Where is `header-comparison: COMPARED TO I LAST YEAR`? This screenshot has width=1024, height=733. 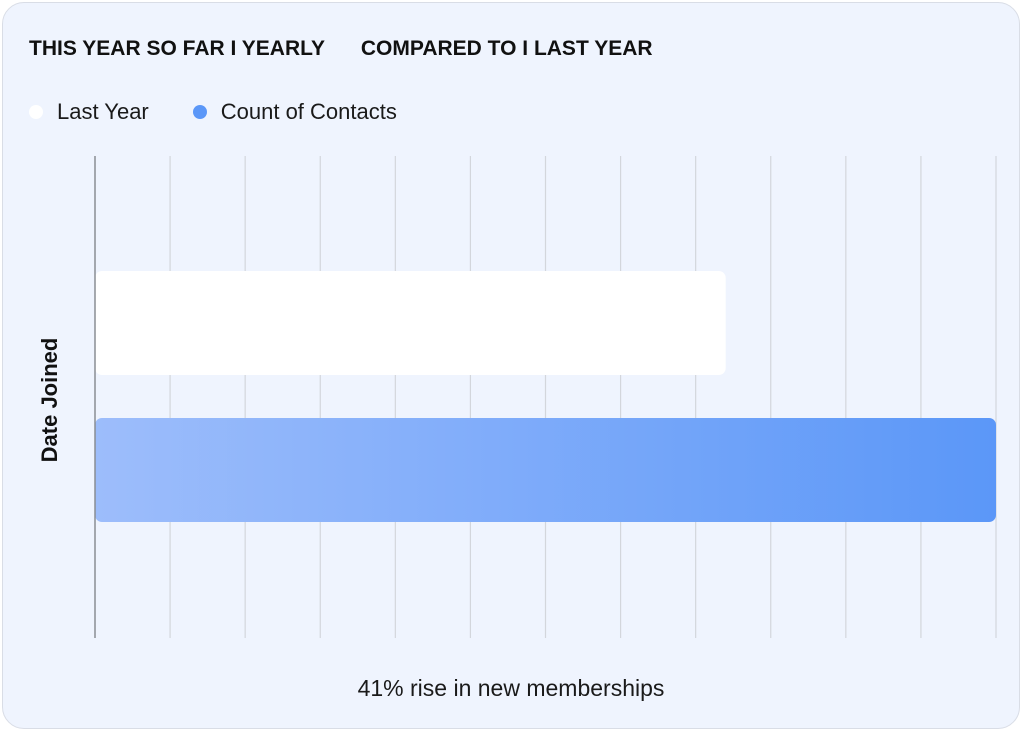
header-comparison: COMPARED TO I LAST YEAR is located at coordinates (506, 48).